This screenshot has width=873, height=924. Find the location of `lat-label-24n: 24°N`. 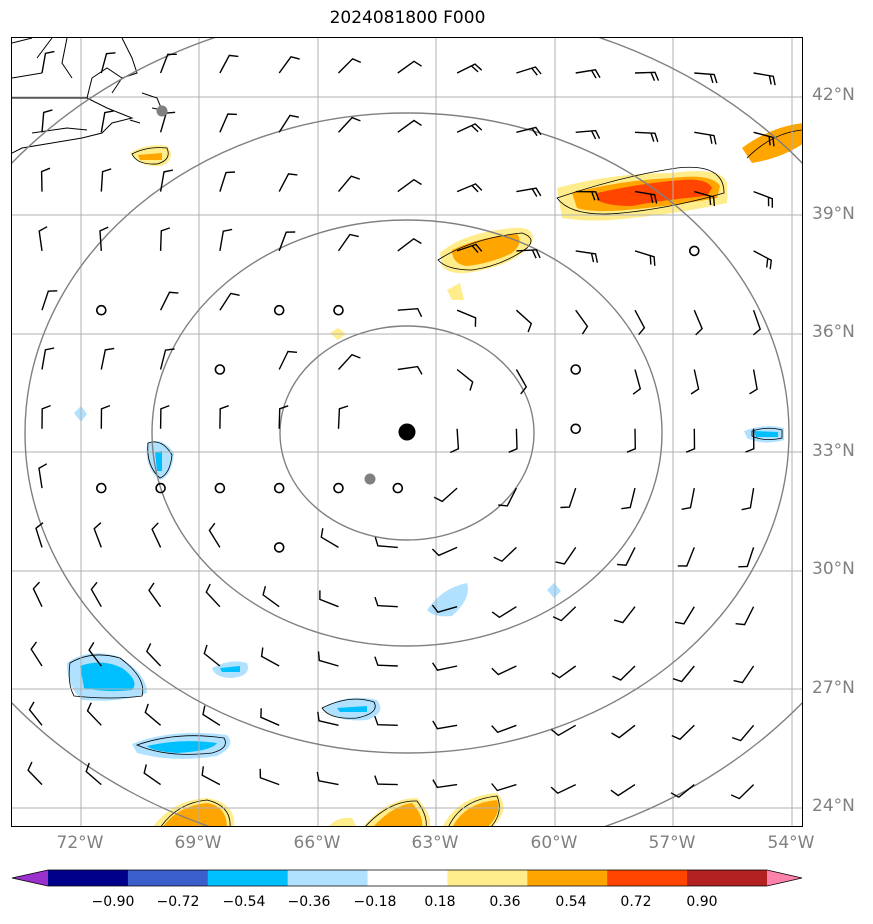

lat-label-24n: 24°N is located at coordinates (833, 806).